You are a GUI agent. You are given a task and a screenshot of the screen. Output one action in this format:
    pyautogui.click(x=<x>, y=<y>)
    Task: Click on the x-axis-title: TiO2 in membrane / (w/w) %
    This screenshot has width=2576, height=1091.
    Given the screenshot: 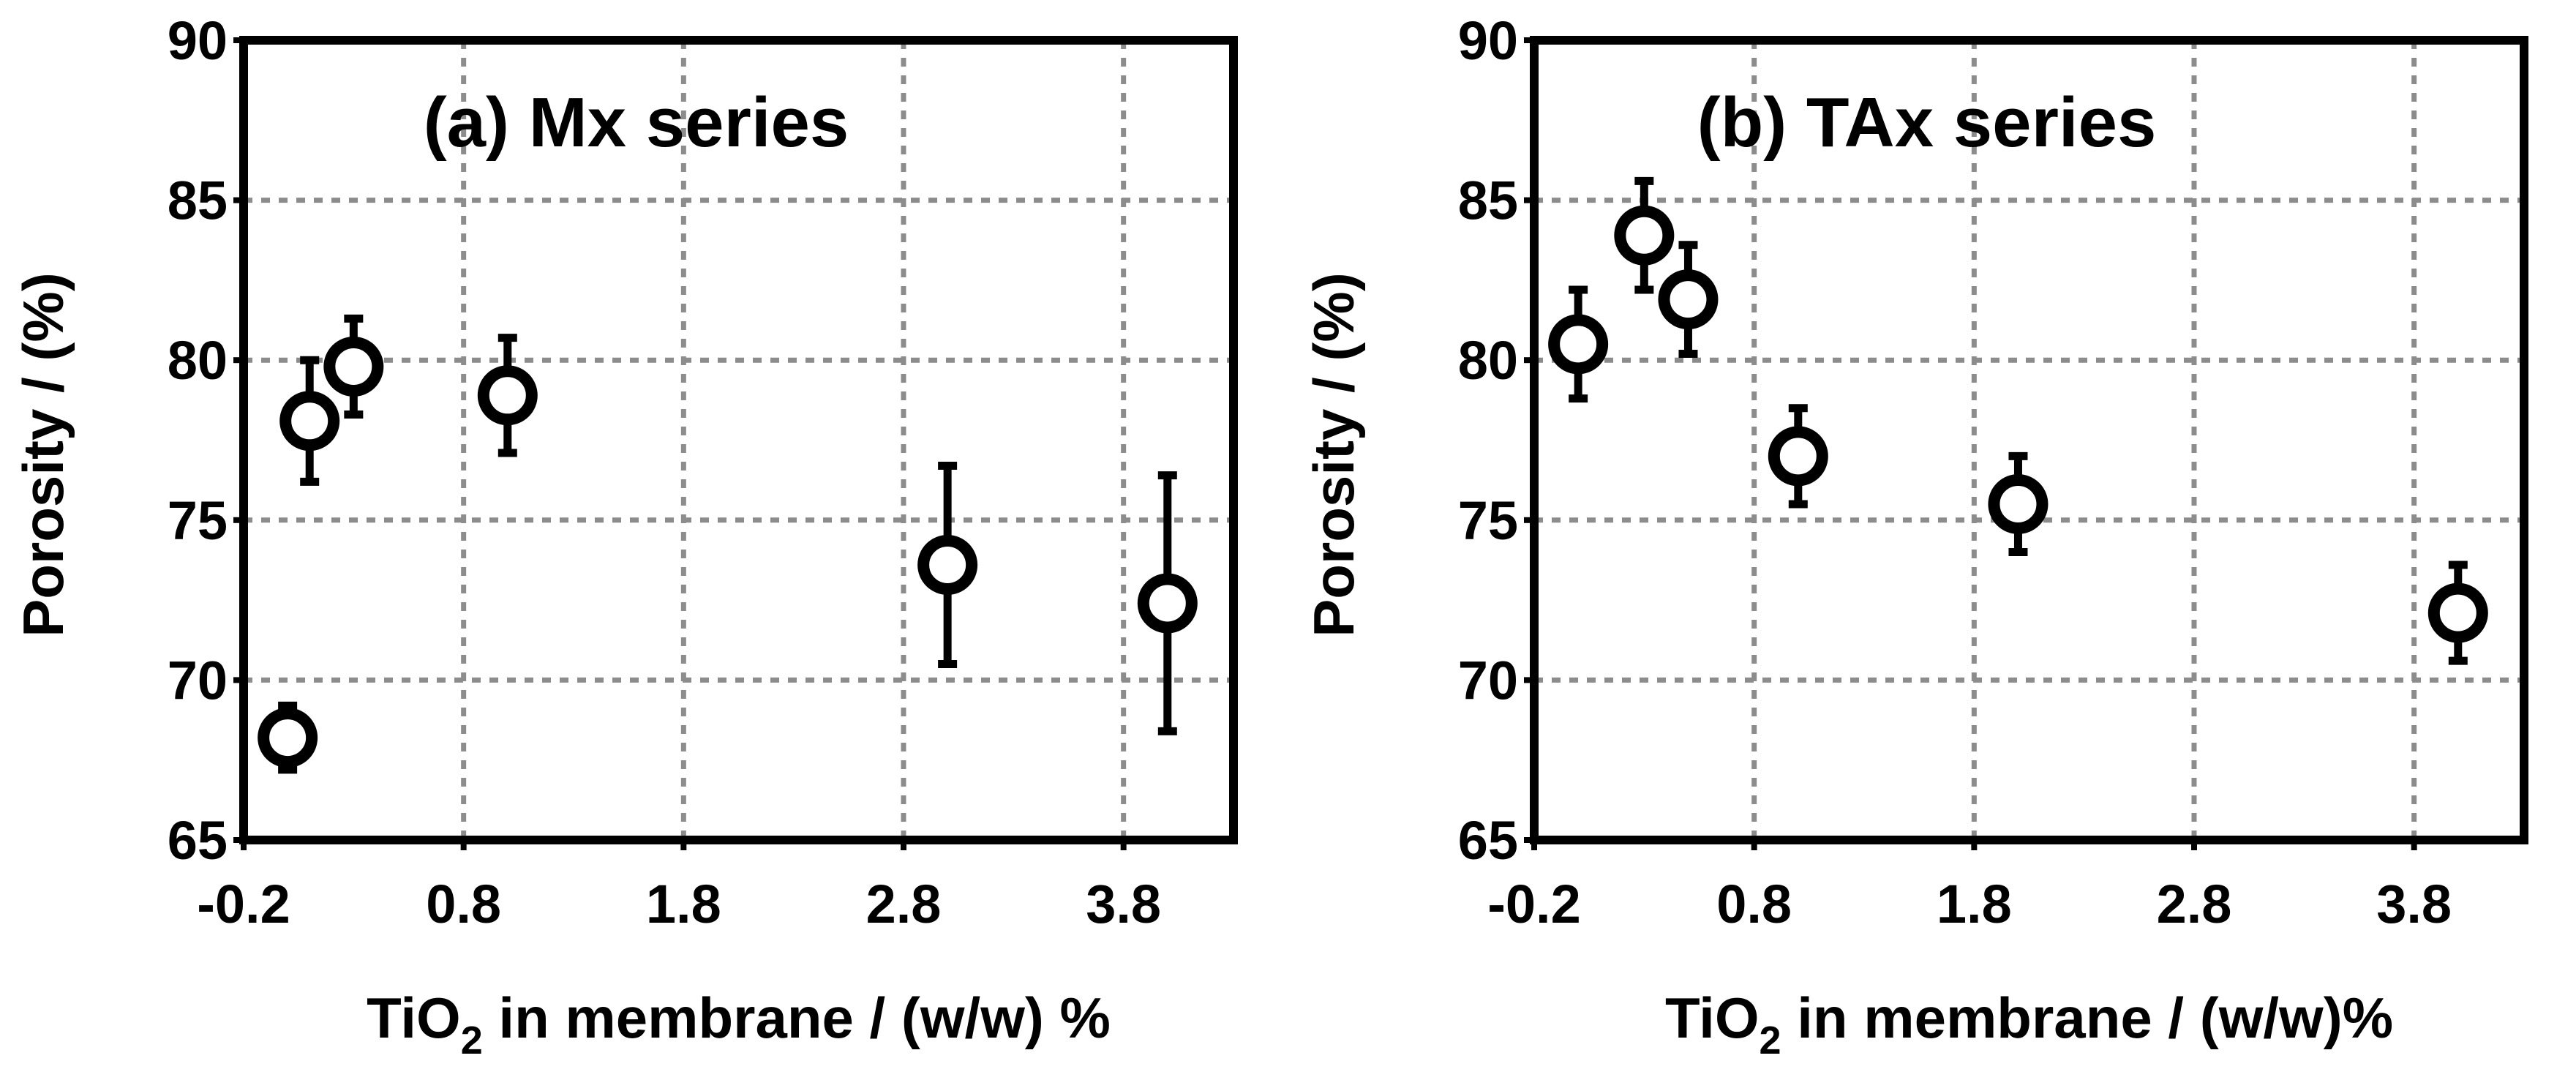 What is the action you would take?
    pyautogui.click(x=739, y=1024)
    